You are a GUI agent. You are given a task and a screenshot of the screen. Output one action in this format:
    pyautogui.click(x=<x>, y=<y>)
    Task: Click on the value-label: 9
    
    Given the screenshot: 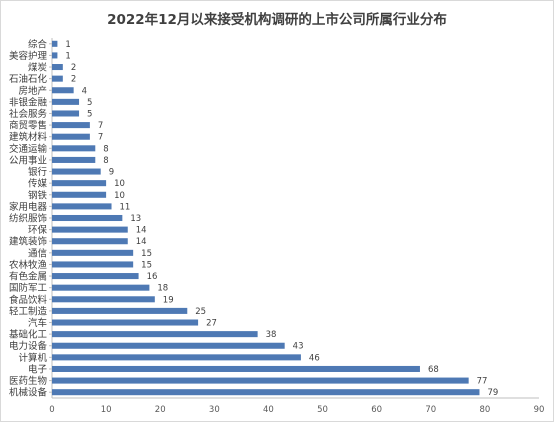 What is the action you would take?
    pyautogui.click(x=111, y=173)
    